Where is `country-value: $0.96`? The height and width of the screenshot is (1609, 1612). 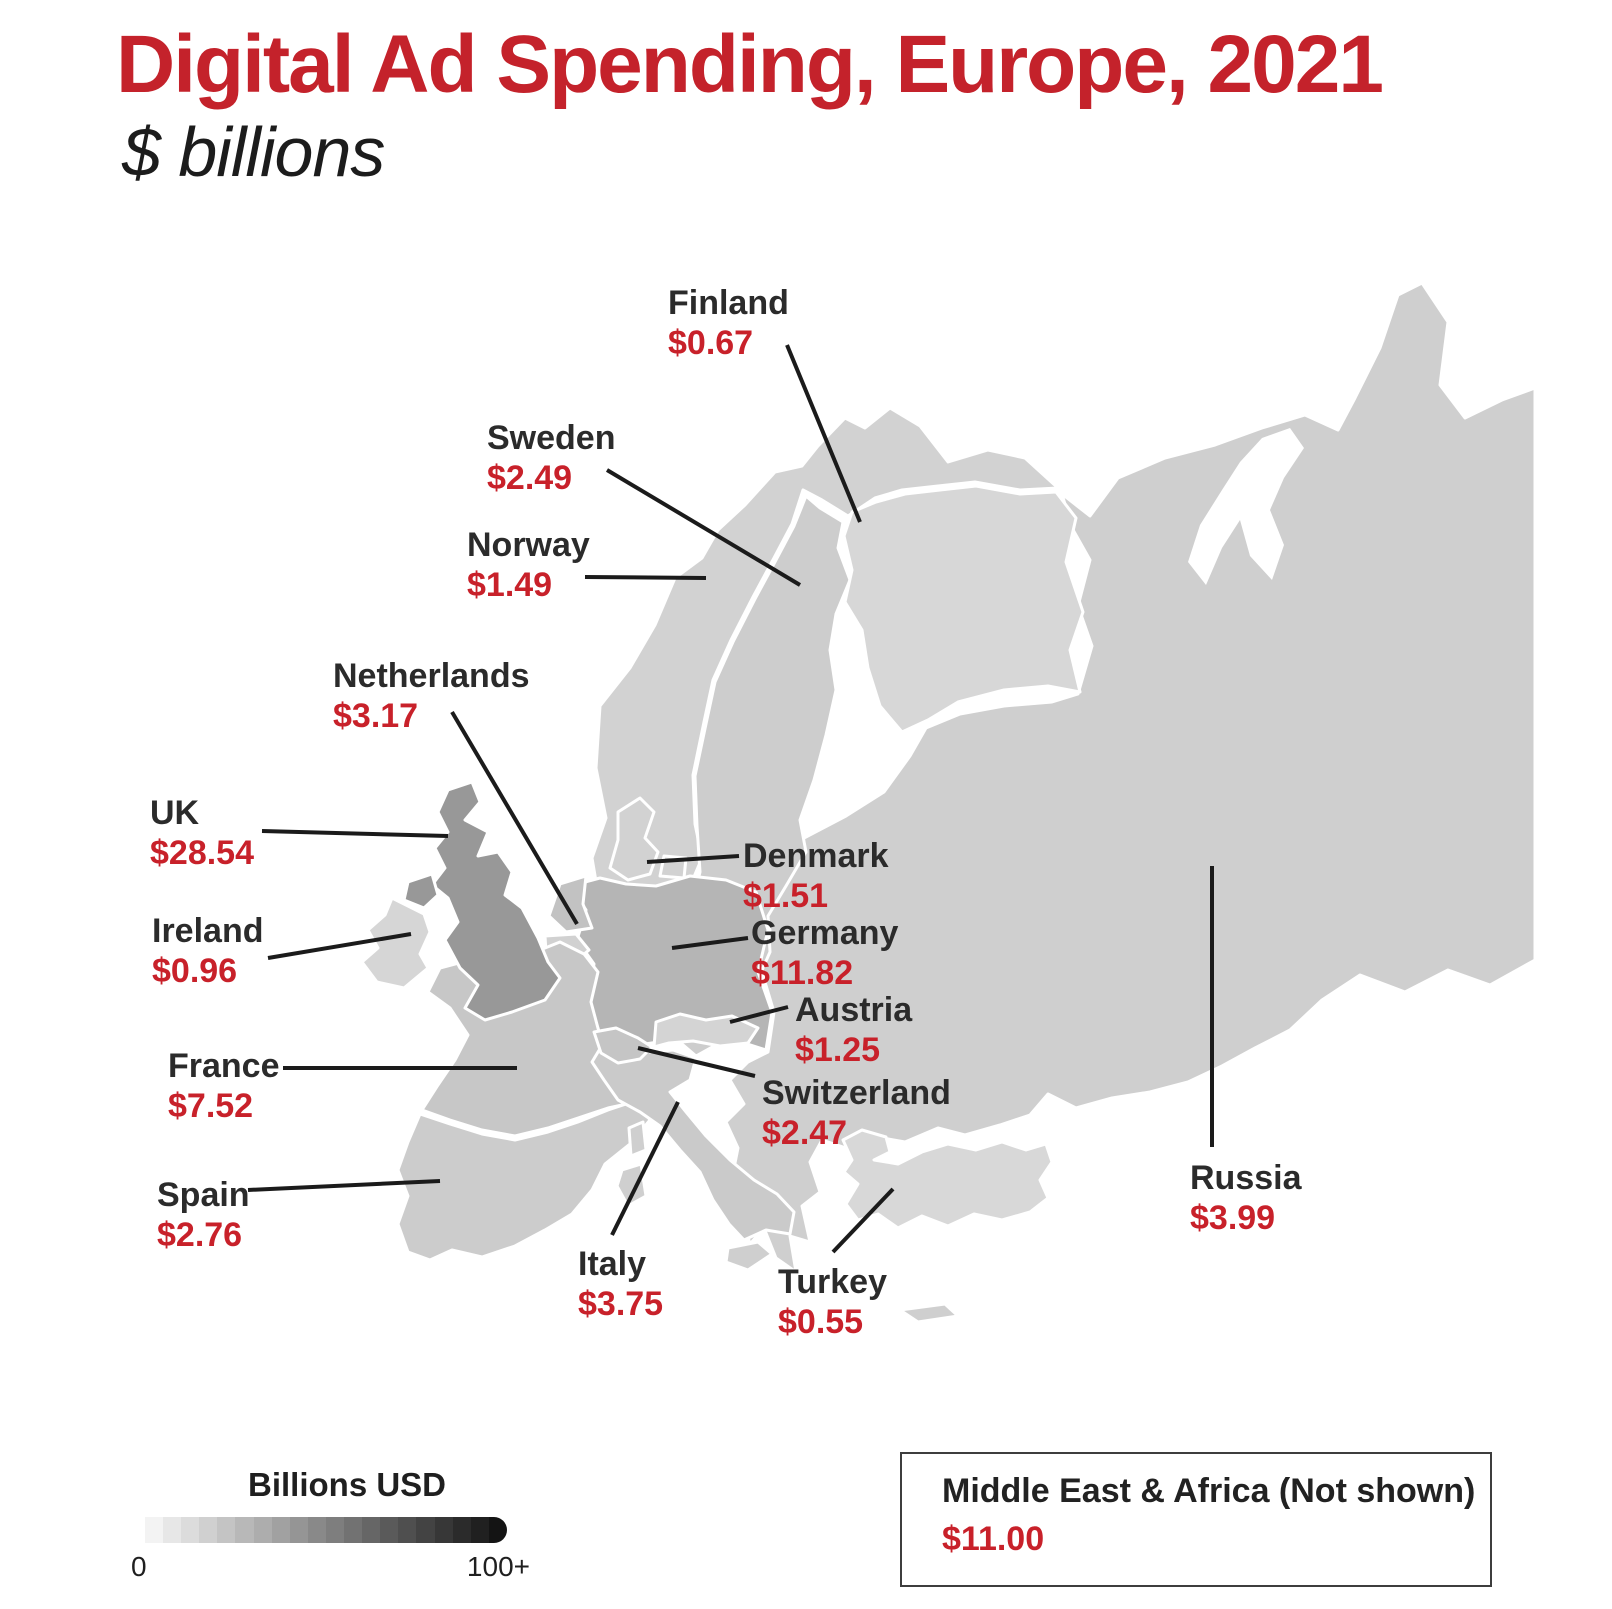 country-value: $0.96 is located at coordinates (195, 971).